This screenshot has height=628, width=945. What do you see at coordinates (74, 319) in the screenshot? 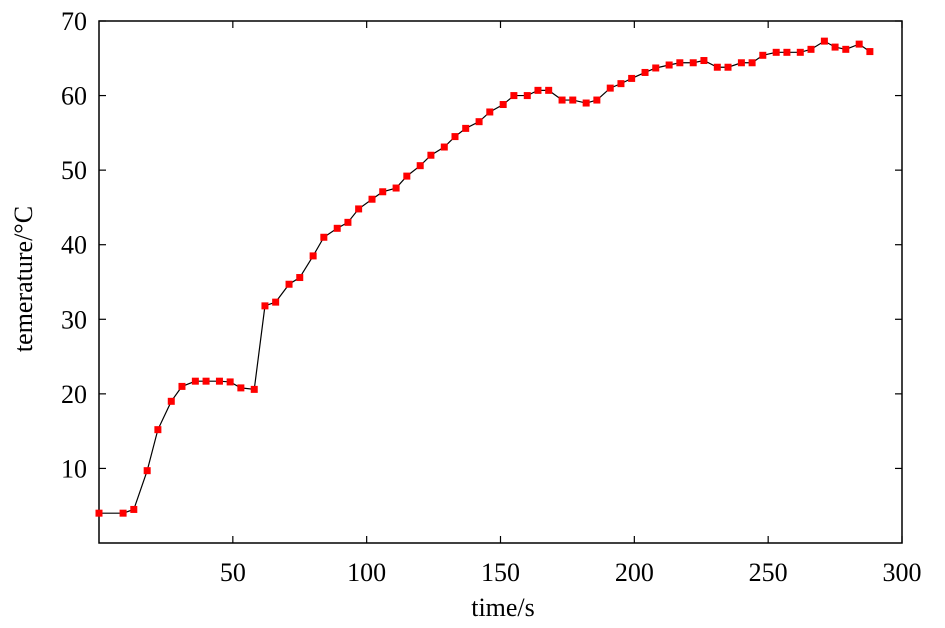
I see `y-tick-label: 30` at bounding box center [74, 319].